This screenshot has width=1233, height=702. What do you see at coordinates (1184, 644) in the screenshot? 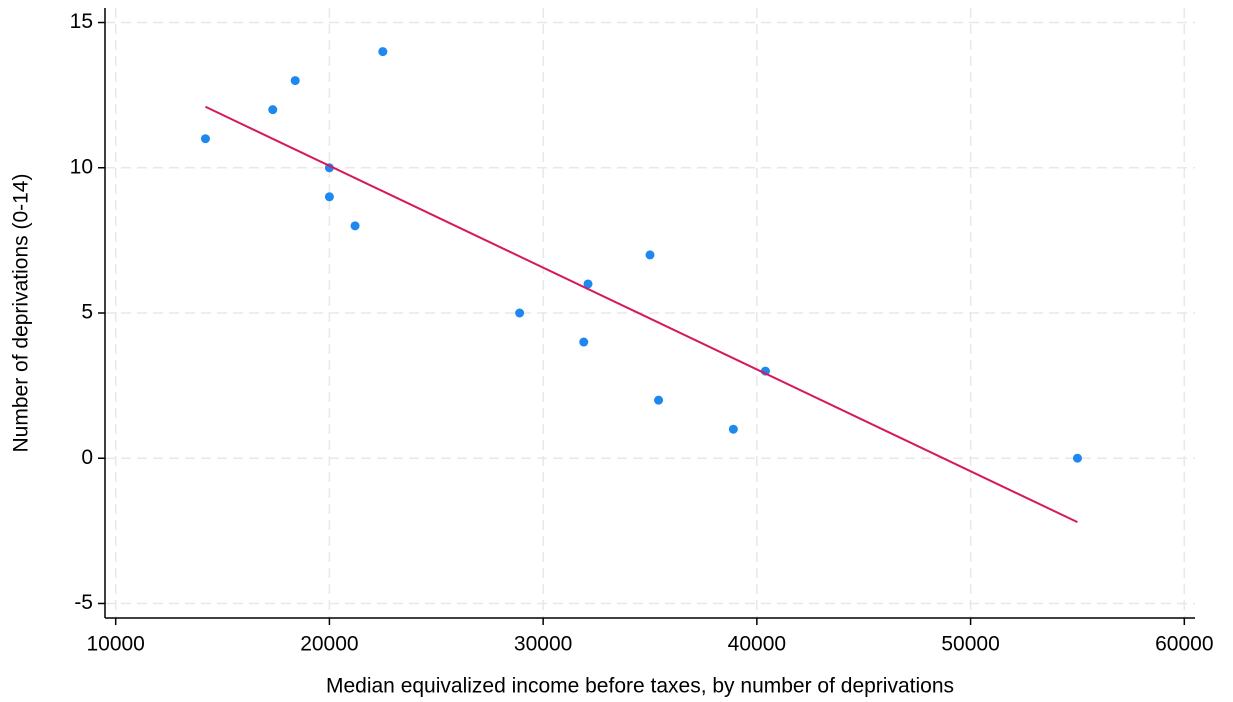
I see `x-tick-label: 60000` at bounding box center [1184, 644].